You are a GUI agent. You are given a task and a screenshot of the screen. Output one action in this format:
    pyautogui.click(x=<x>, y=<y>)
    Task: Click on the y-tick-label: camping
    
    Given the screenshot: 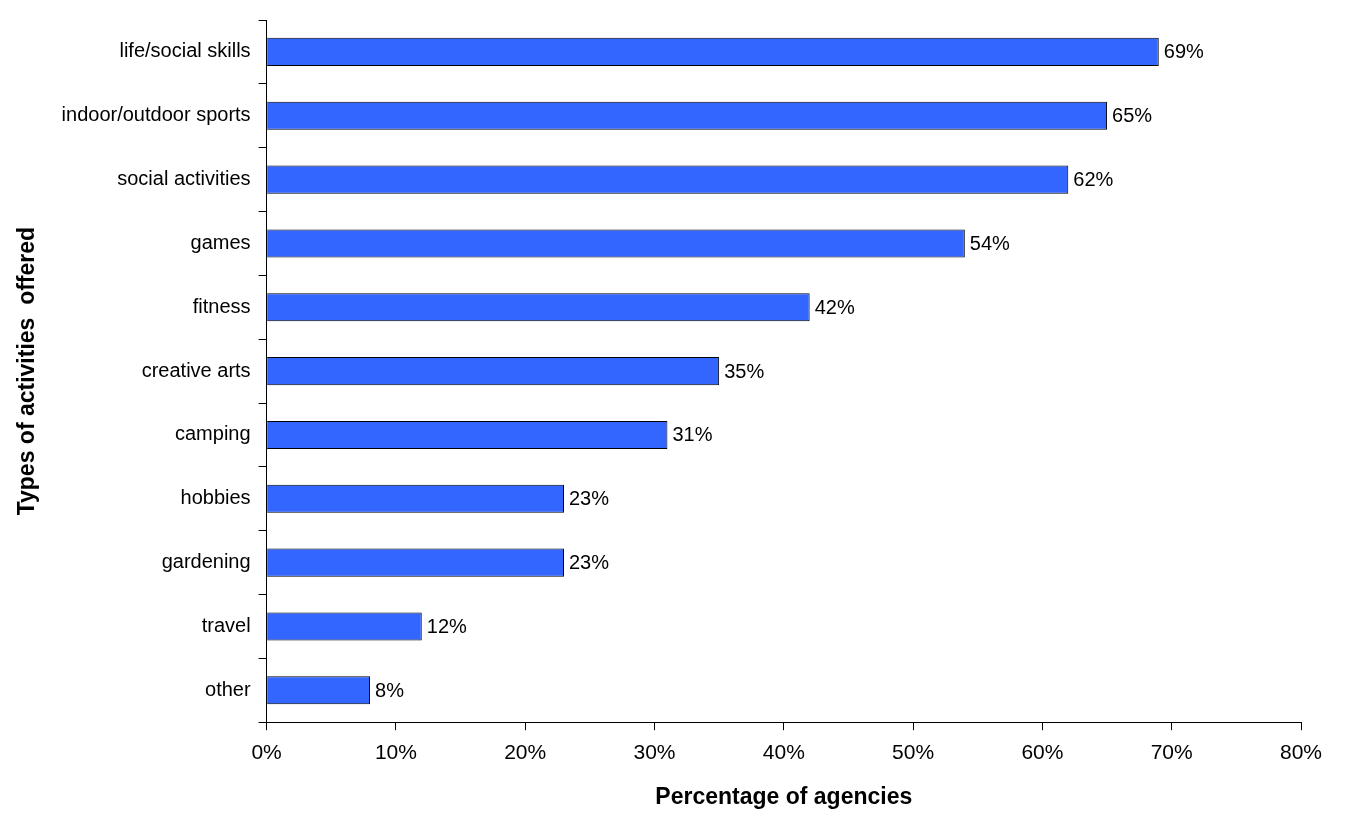 What is the action you would take?
    pyautogui.click(x=212, y=433)
    